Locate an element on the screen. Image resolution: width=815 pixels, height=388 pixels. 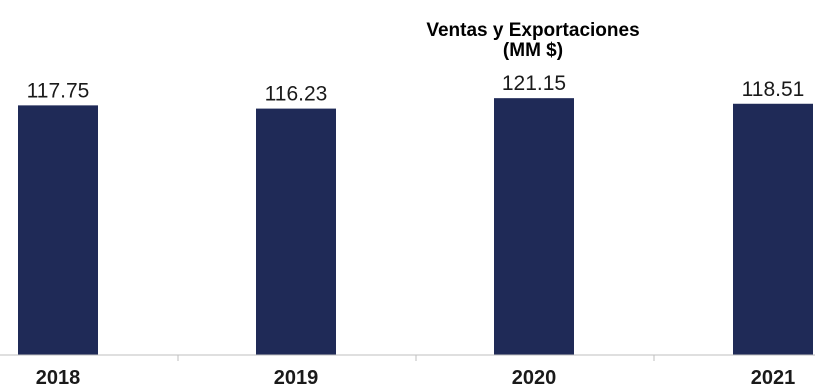
value-label-2020: 121.15 is located at coordinates (534, 83).